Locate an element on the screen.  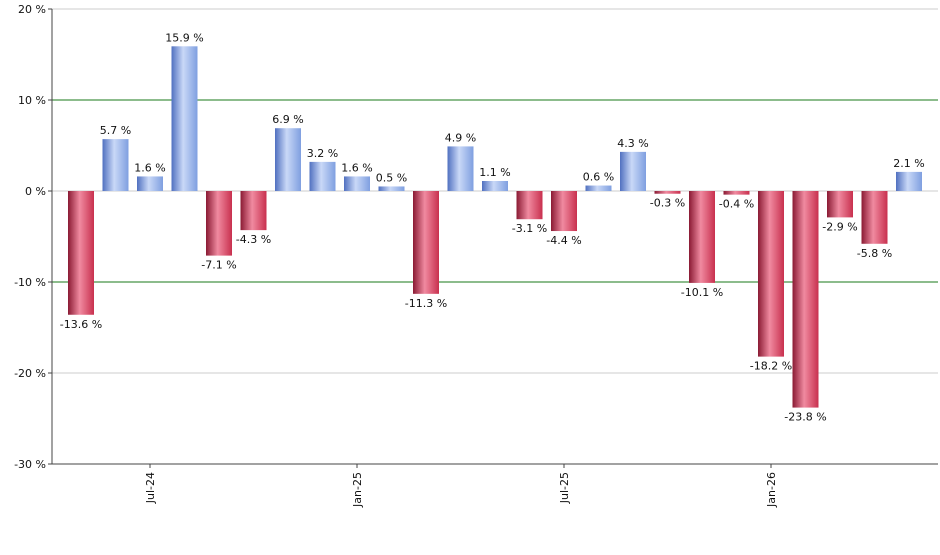
data-label: 2.1 % is located at coordinates (908, 163).